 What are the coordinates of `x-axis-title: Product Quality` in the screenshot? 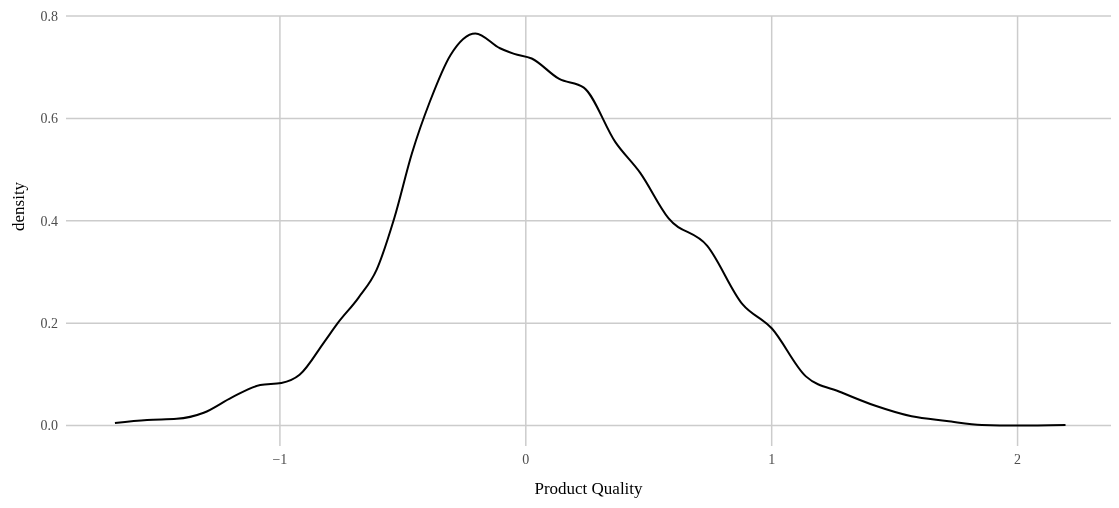 It's located at (589, 488).